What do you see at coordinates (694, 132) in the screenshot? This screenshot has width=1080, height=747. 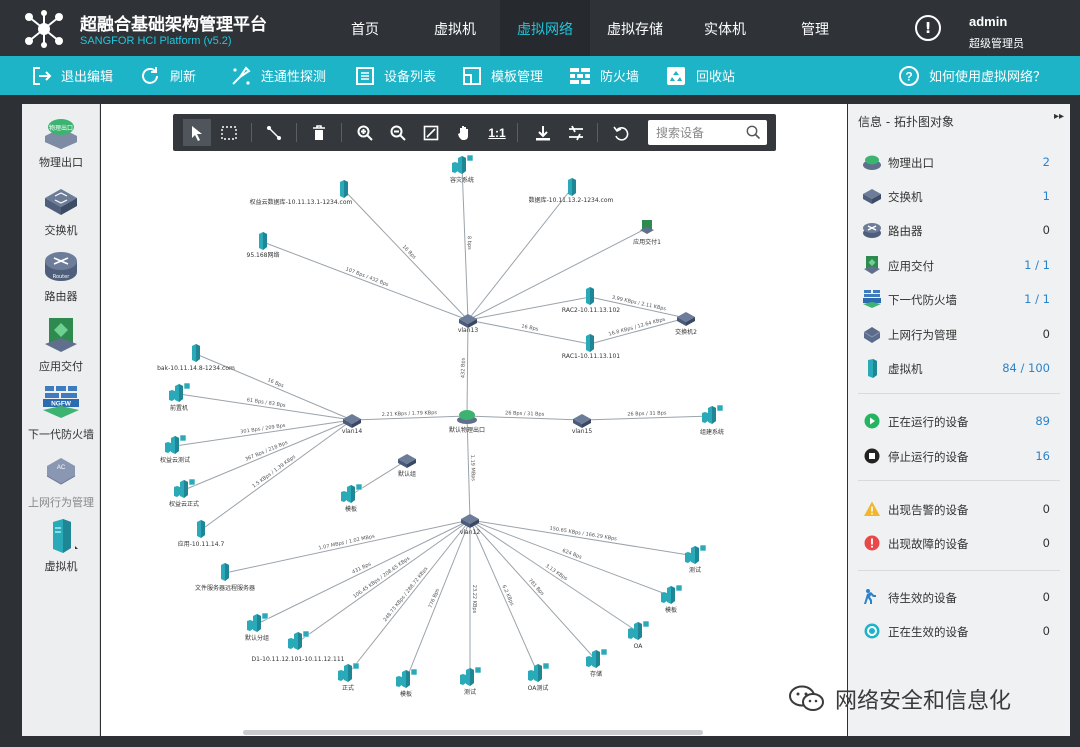 I see `device-search-input` at bounding box center [694, 132].